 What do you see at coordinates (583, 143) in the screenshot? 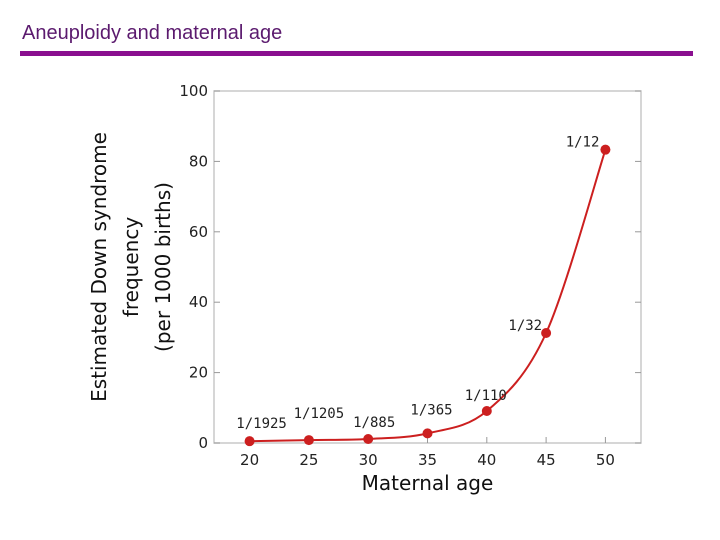
I see `data-label: 1/12` at bounding box center [583, 143].